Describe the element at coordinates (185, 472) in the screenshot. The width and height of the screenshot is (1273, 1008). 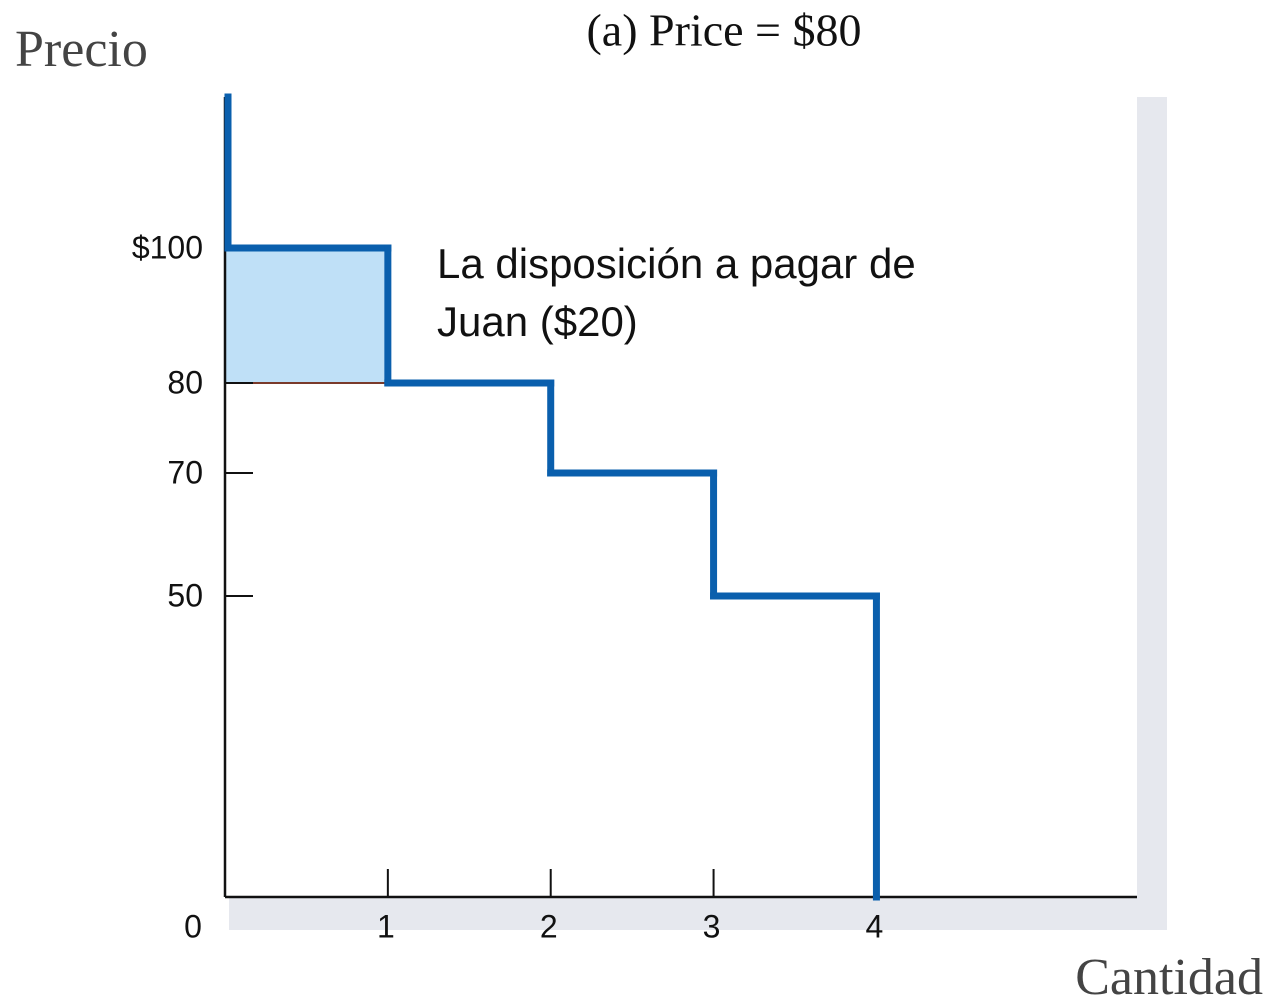
I see `y-tick-label: 70` at that location.